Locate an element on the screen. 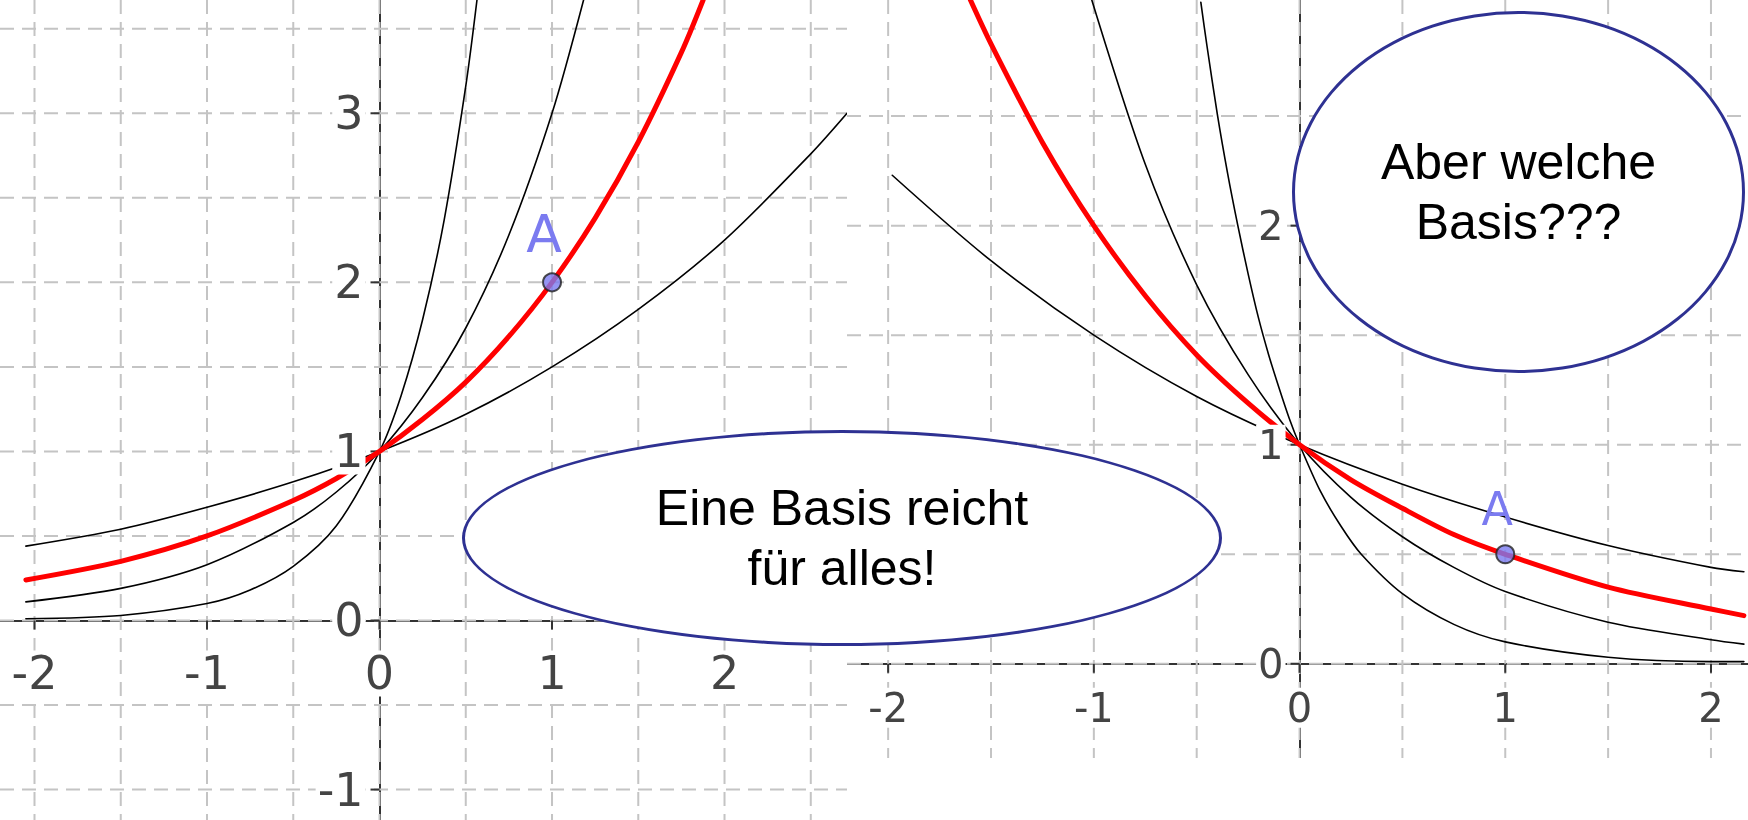 Image resolution: width=1748 pixels, height=820 pixels. annotation: A is located at coordinates (544, 234).